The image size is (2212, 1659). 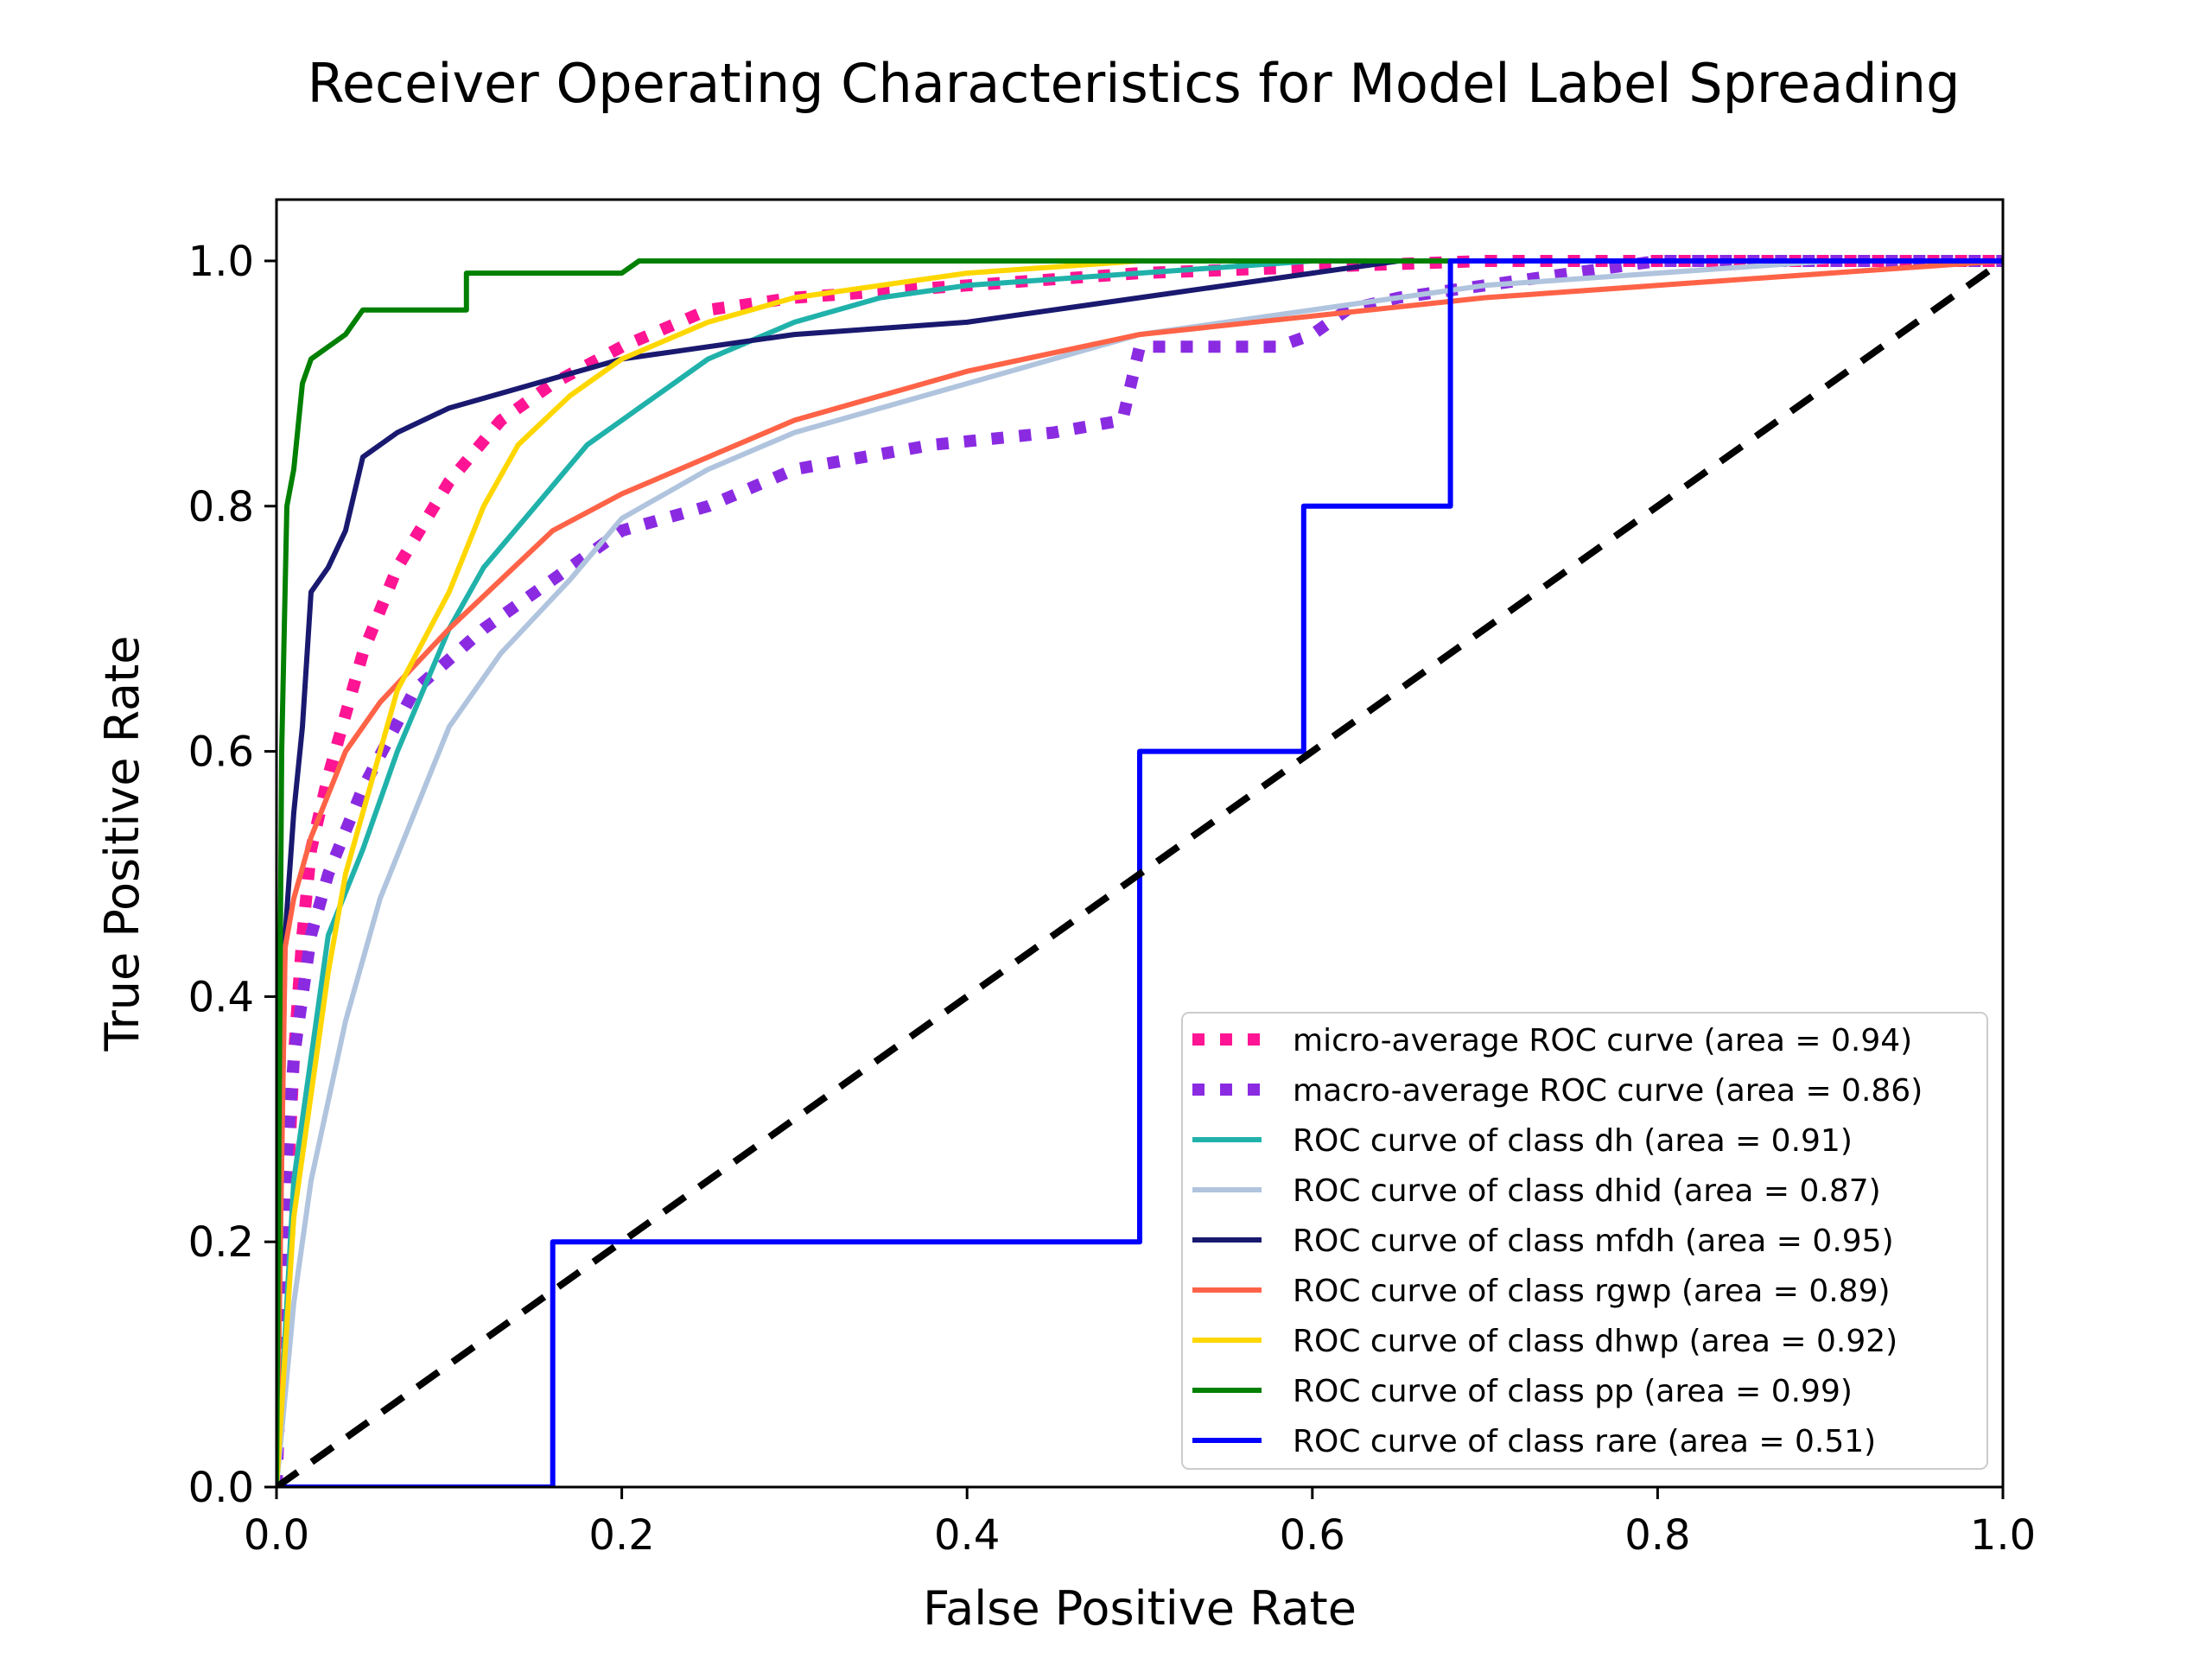 I want to click on legend-label-6: ROC curve of class dhwp (area = 0.92), so click(x=1595, y=1341).